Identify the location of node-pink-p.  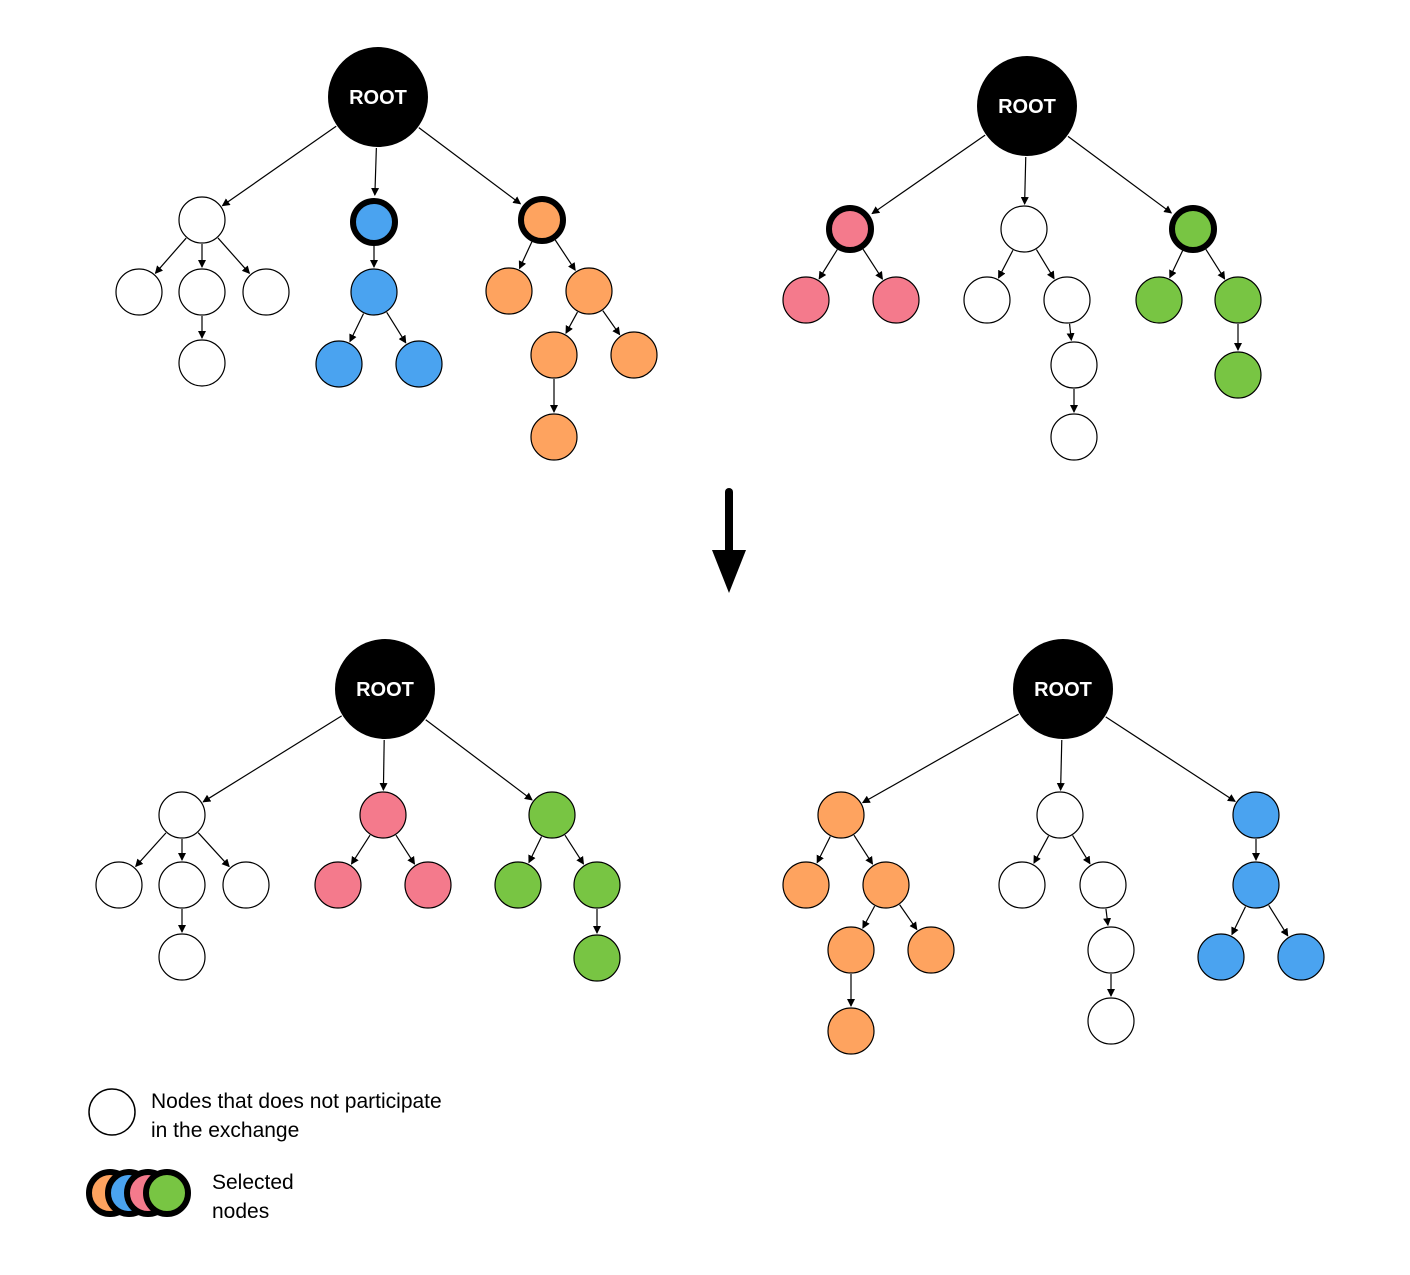
(383, 815).